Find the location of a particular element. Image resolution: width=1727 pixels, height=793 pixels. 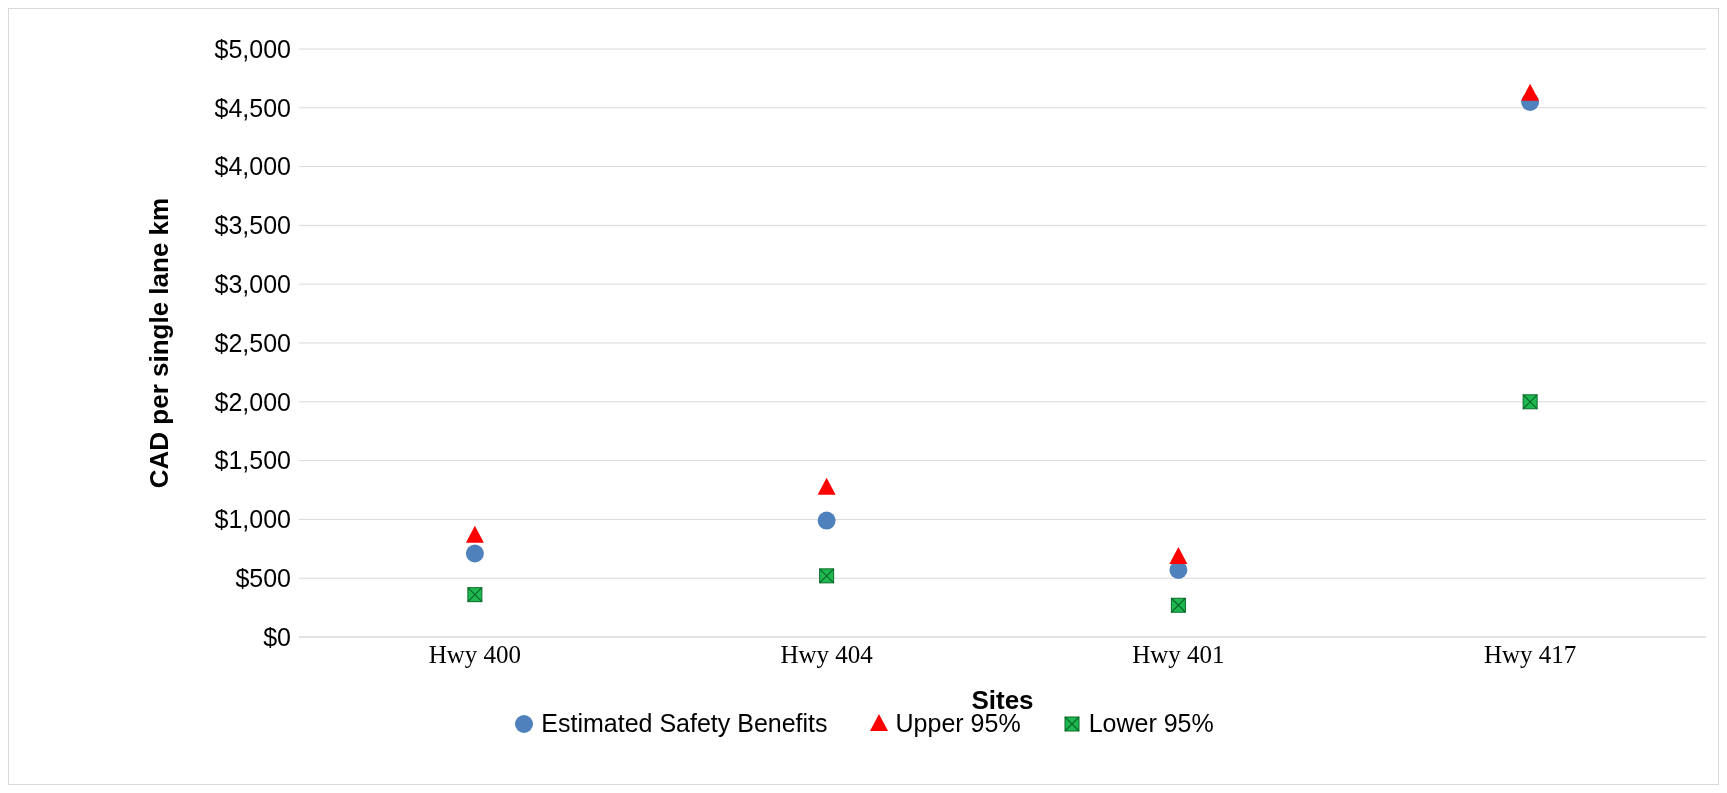

y-tick-label: $4,500 is located at coordinates (252, 107).